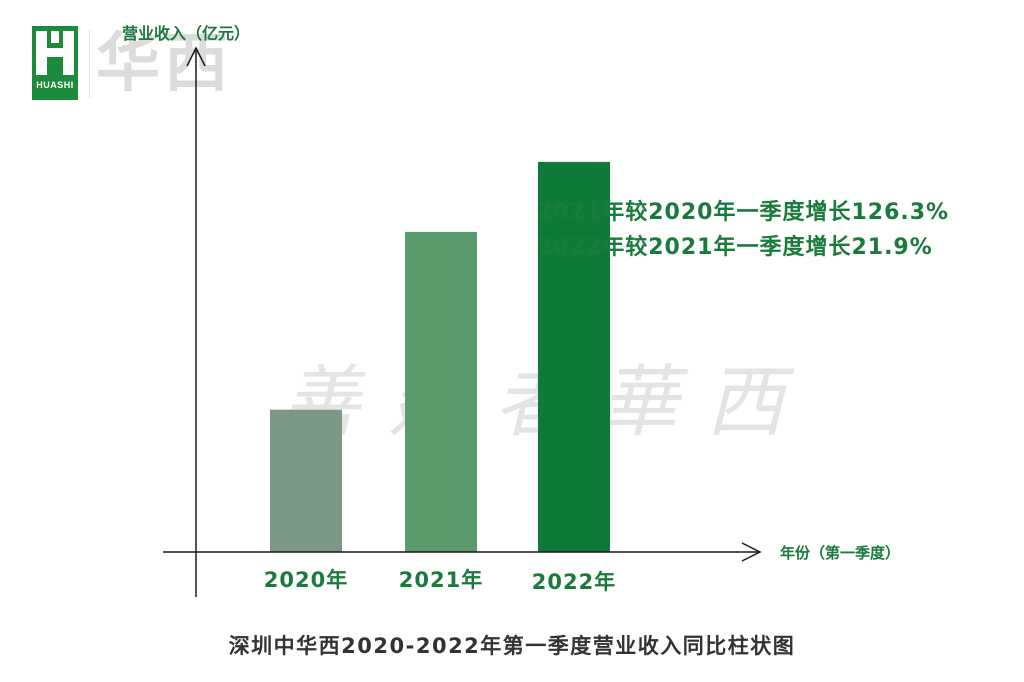 This screenshot has height=682, width=1024. I want to click on brand-logo: HUASHI, so click(55, 63).